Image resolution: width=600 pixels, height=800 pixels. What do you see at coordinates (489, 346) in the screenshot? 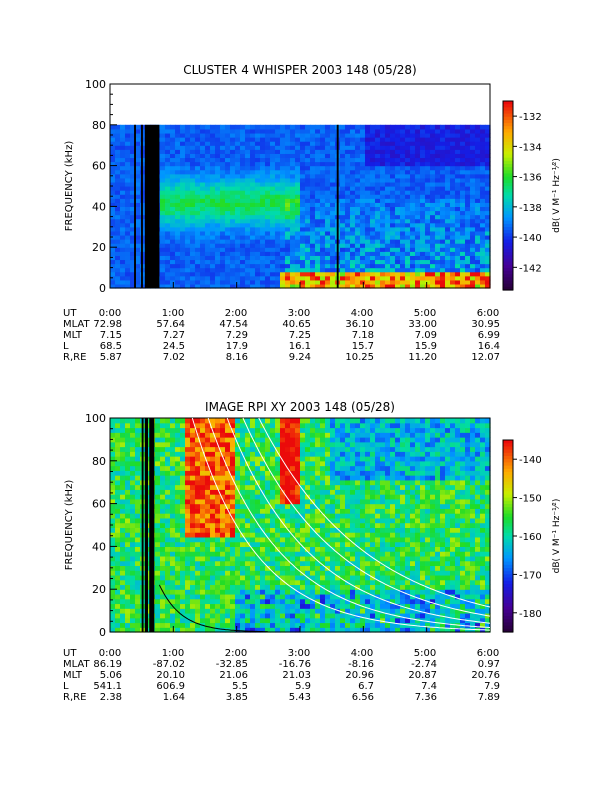
I see `ephemeris-value: 16.4` at bounding box center [489, 346].